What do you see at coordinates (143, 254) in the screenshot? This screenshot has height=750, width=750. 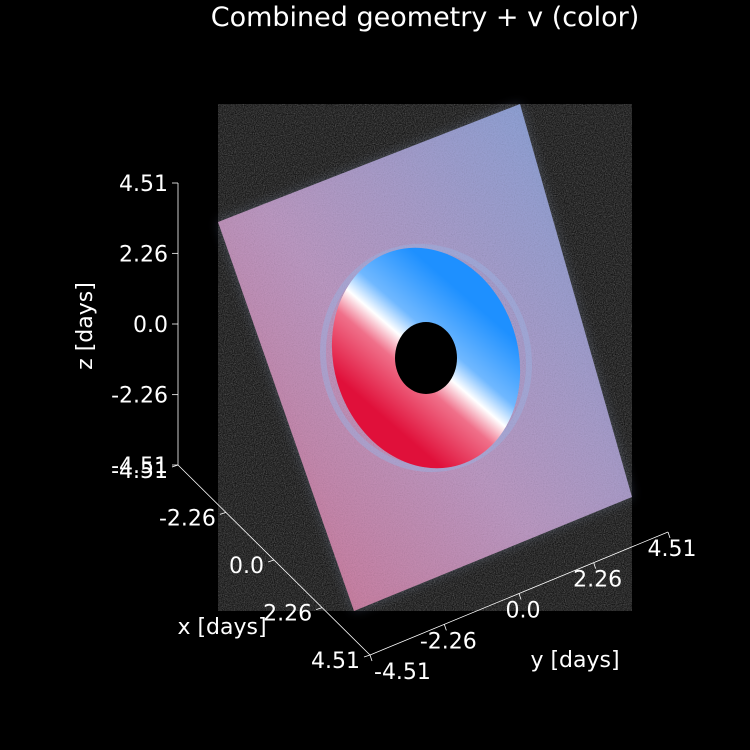 I see `z-tick-label: 2.26` at bounding box center [143, 254].